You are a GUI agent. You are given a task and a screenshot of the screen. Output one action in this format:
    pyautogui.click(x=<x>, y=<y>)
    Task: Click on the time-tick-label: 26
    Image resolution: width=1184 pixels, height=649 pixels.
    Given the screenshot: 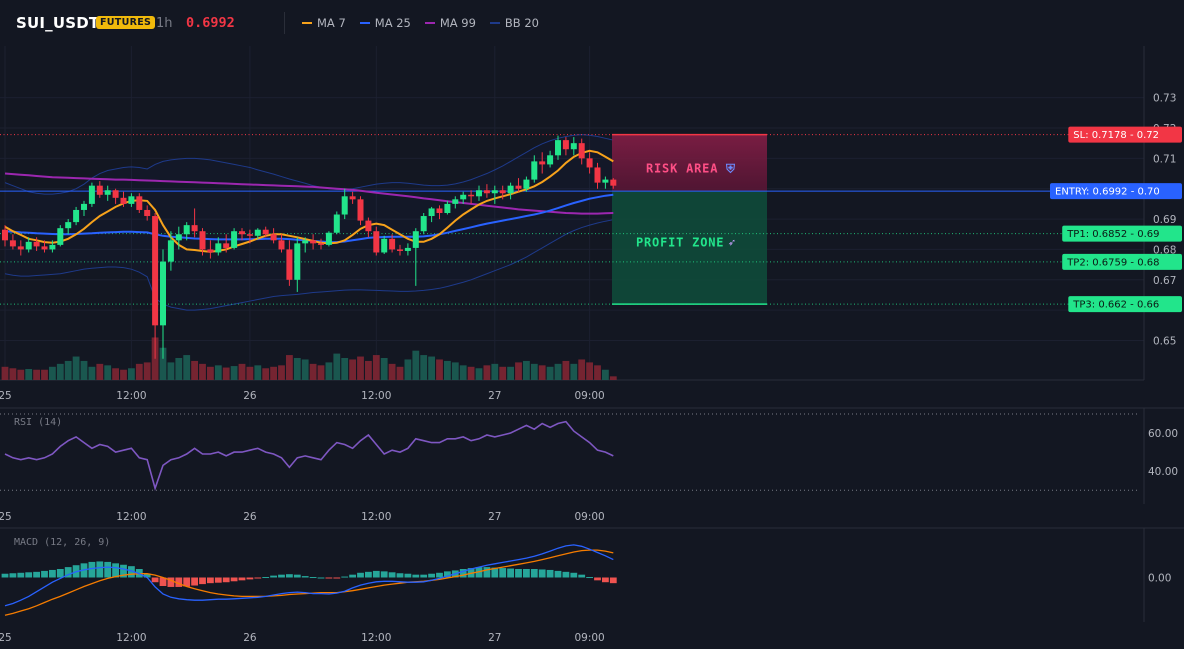 What is the action you would take?
    pyautogui.click(x=250, y=638)
    